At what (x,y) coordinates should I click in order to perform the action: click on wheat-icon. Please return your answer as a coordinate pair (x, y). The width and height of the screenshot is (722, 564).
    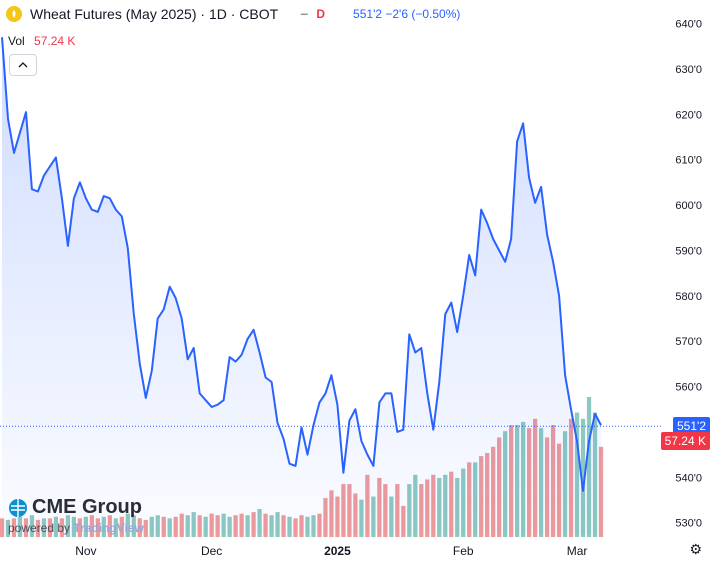
    Looking at the image, I should click on (14, 14).